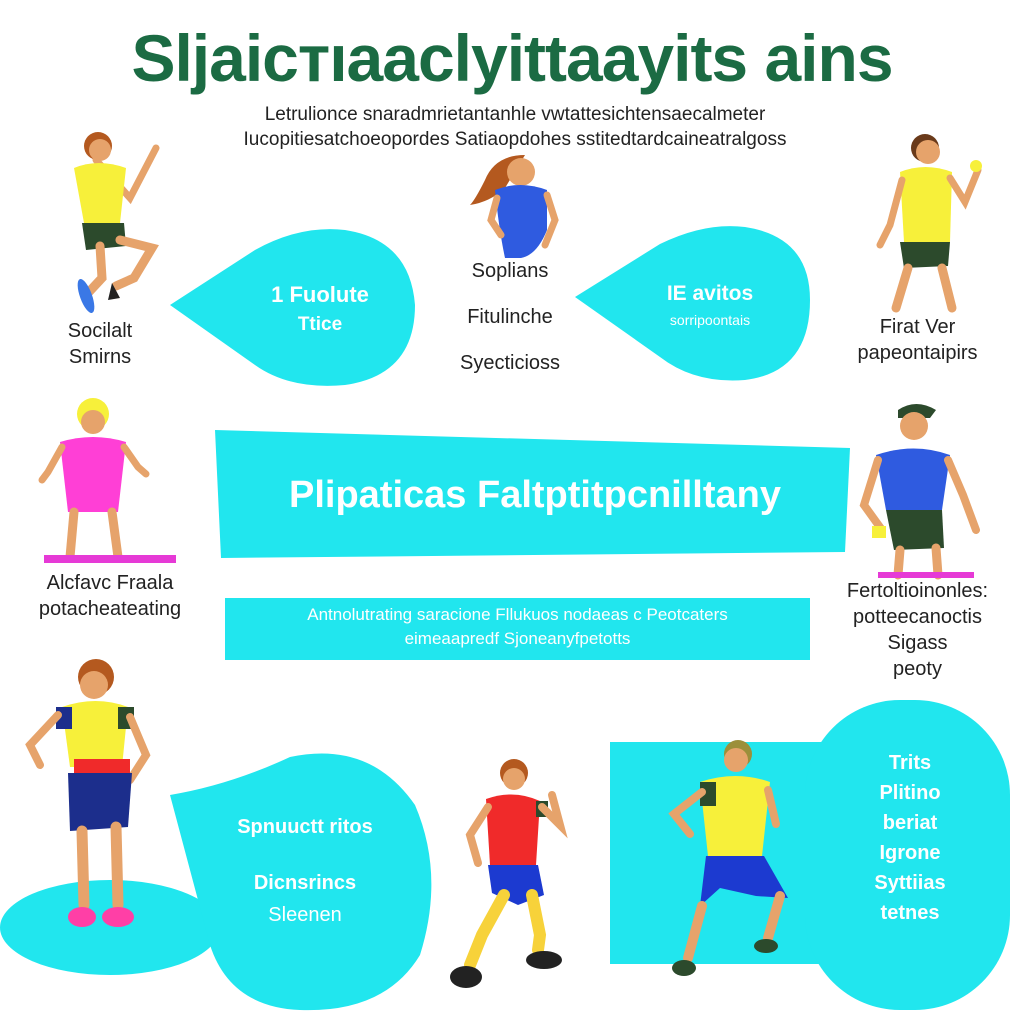 The width and height of the screenshot is (1024, 1024). What do you see at coordinates (510, 271) in the screenshot?
I see `label-line: Soplians` at bounding box center [510, 271].